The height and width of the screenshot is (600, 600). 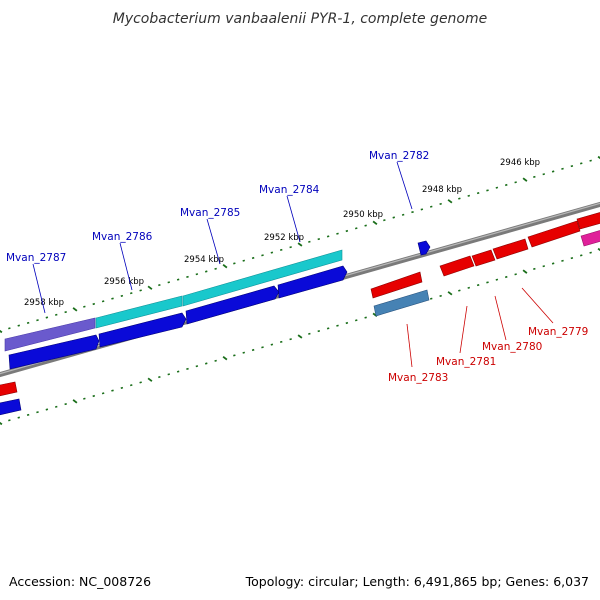 I want to click on gene-mvan-2785-blue, so click(x=232, y=305).